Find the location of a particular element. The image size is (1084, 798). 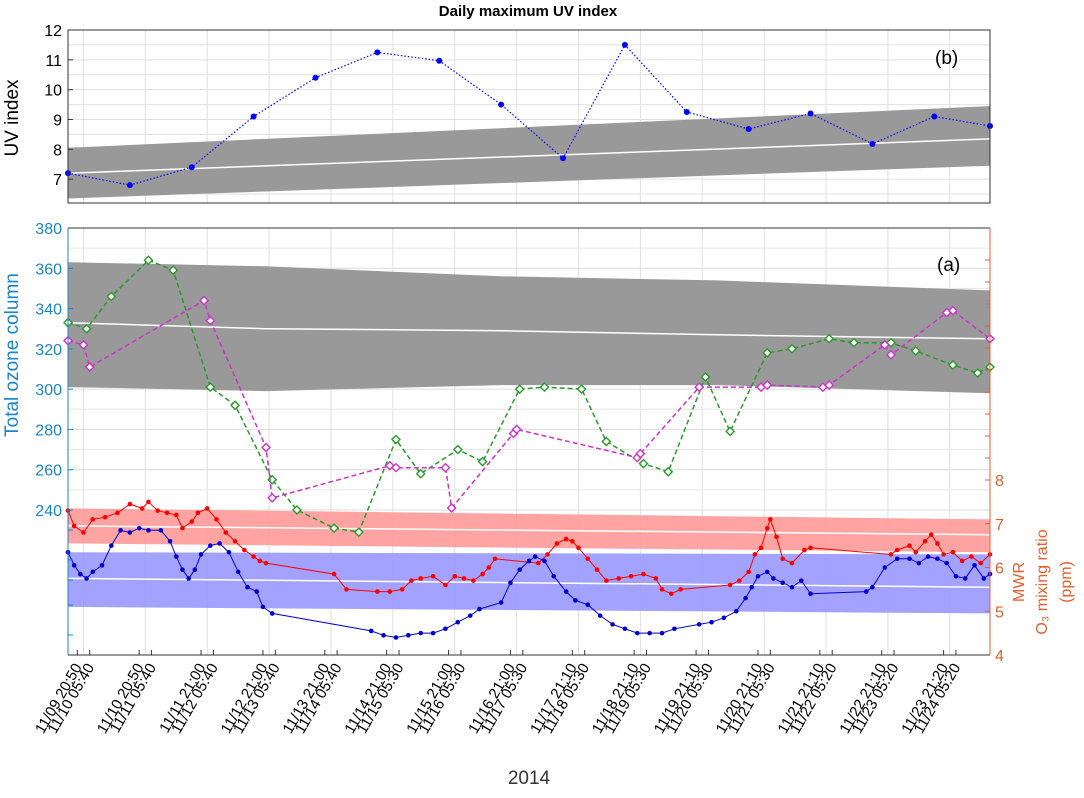

panel-a-ytick-left-label: 380 is located at coordinates (48, 229).